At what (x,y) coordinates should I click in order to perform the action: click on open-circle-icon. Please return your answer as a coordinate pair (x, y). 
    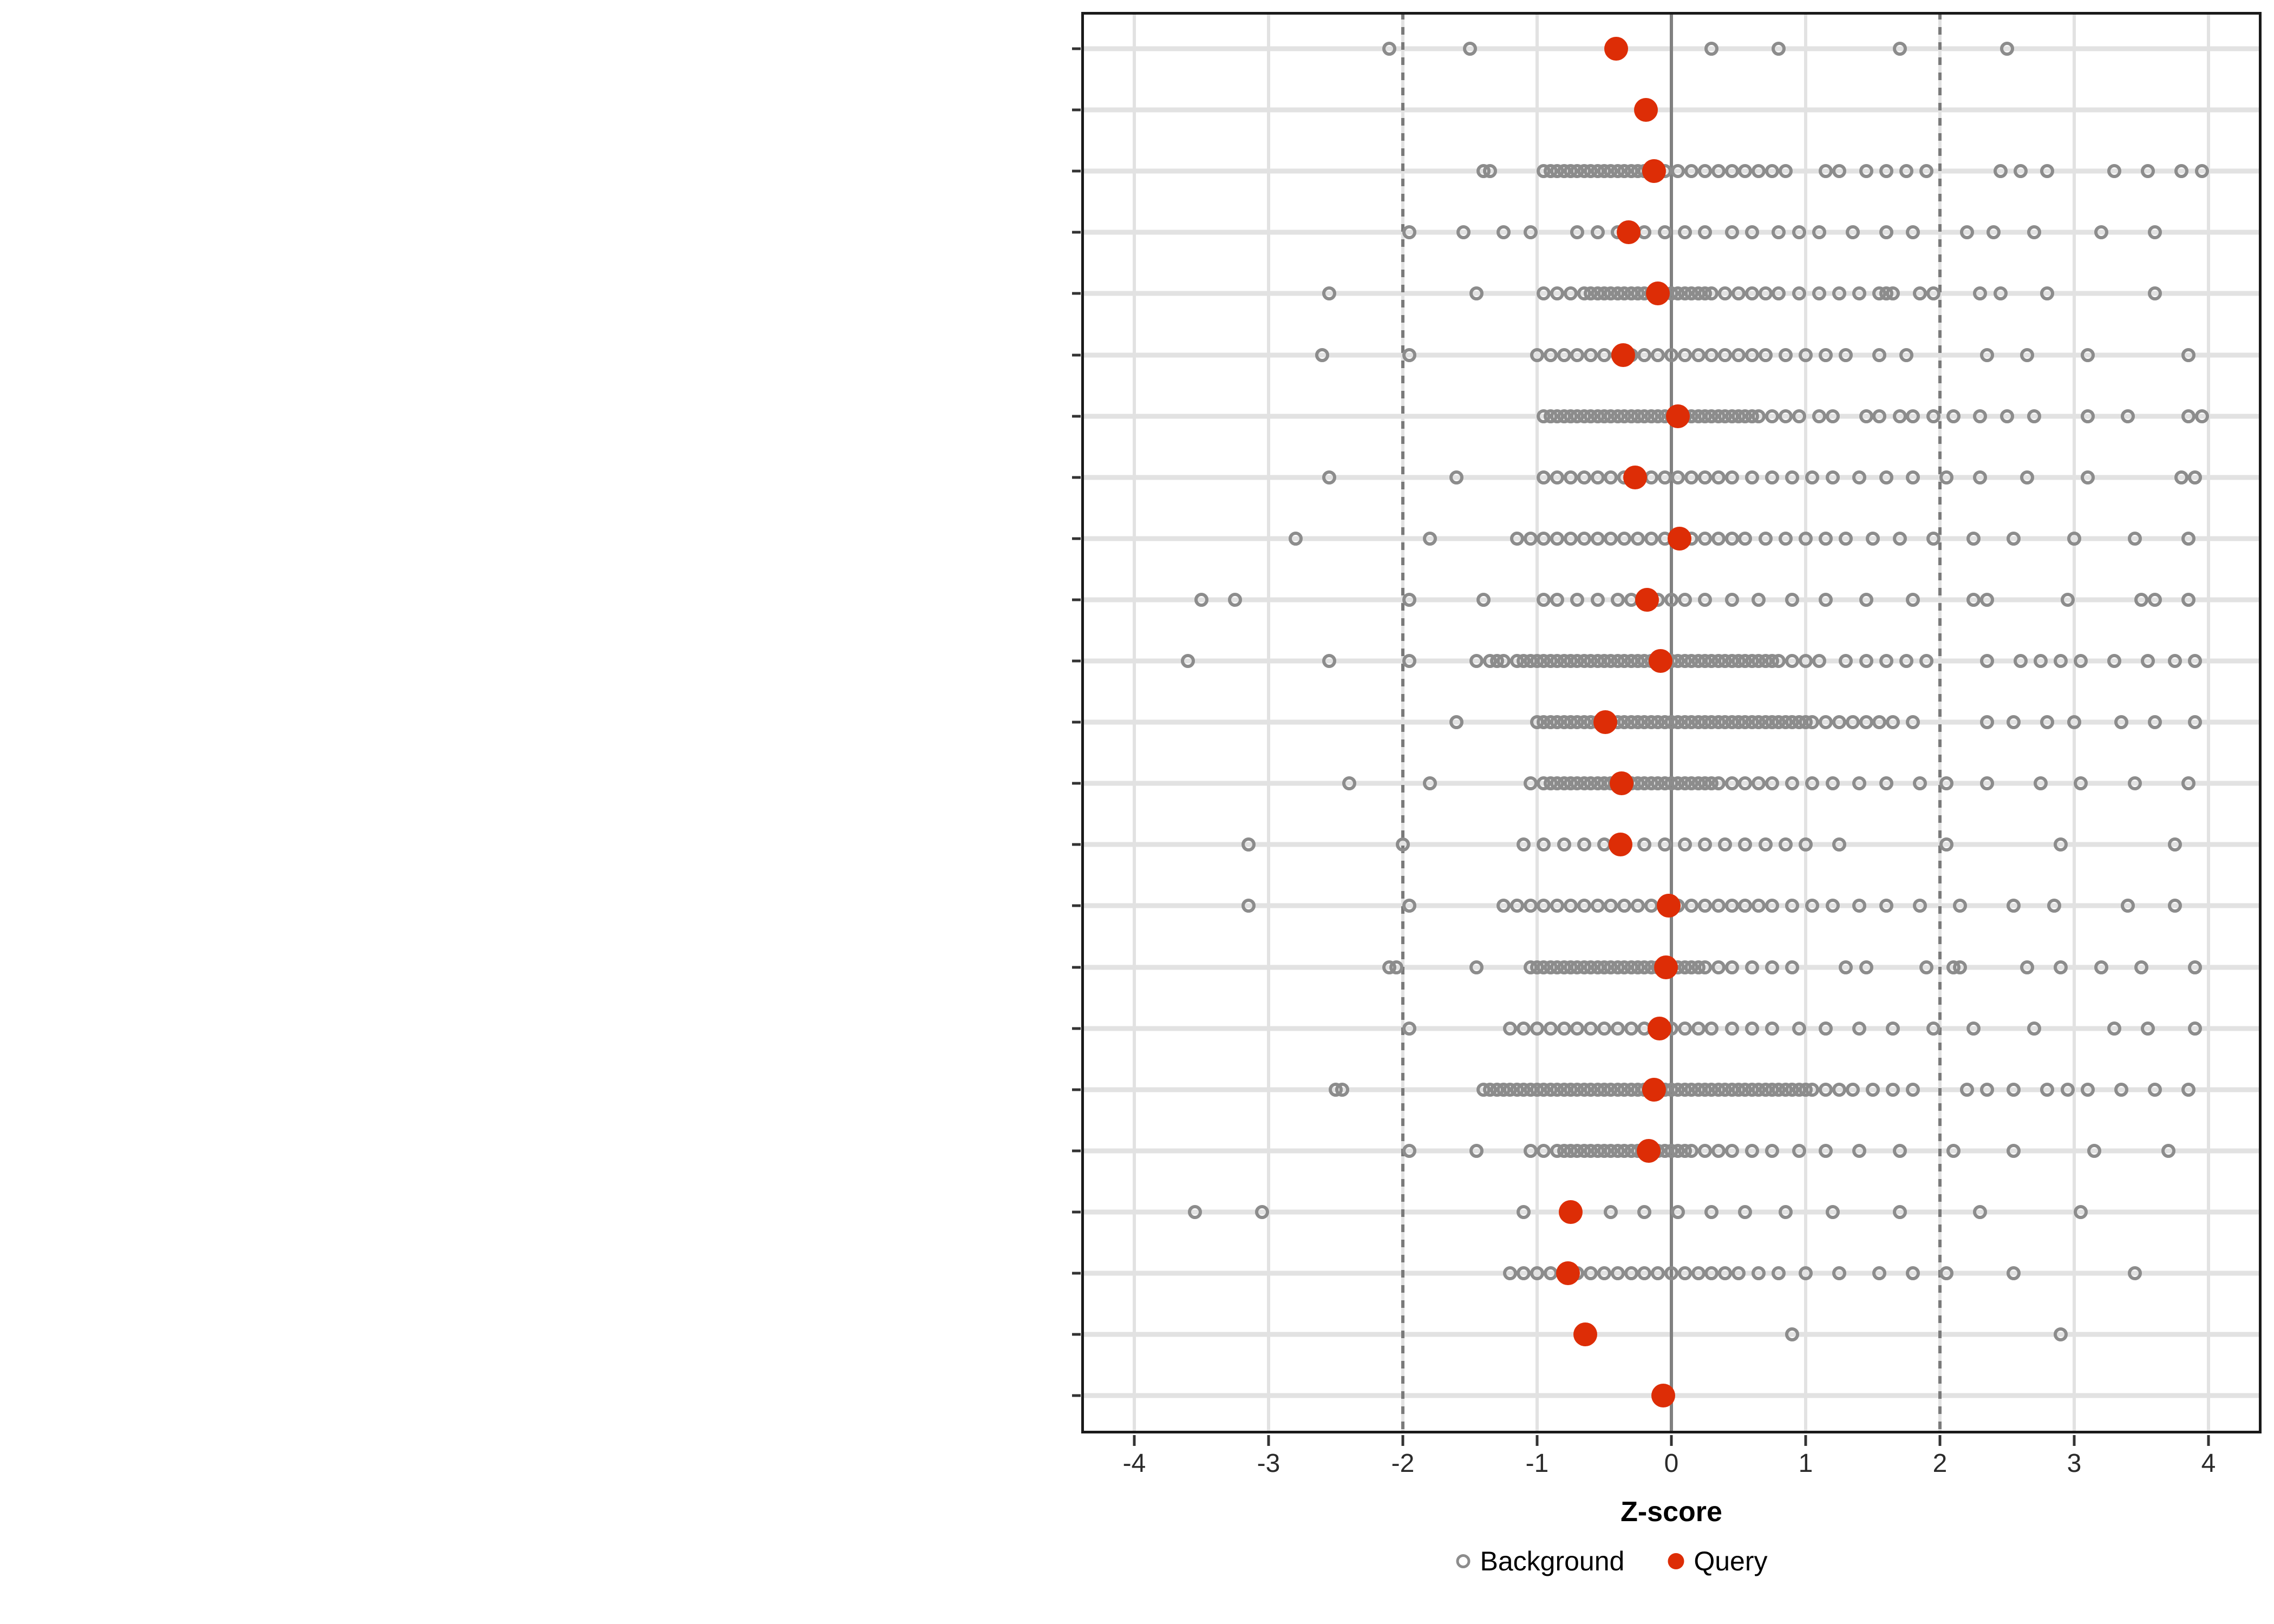
    Looking at the image, I should click on (1464, 1561).